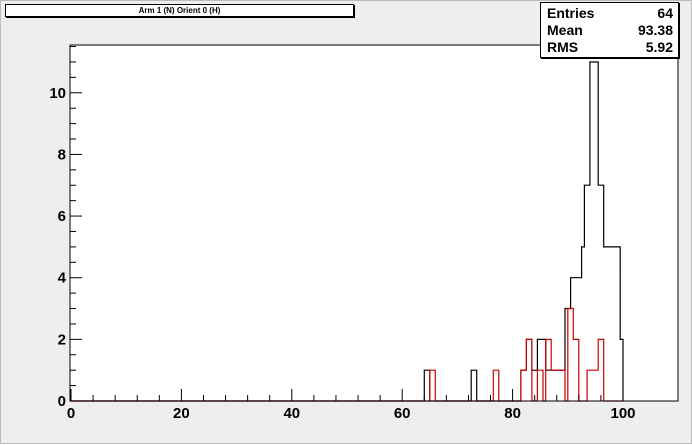 This screenshot has width=692, height=445. I want to click on y-tick-label: 8, so click(62, 154).